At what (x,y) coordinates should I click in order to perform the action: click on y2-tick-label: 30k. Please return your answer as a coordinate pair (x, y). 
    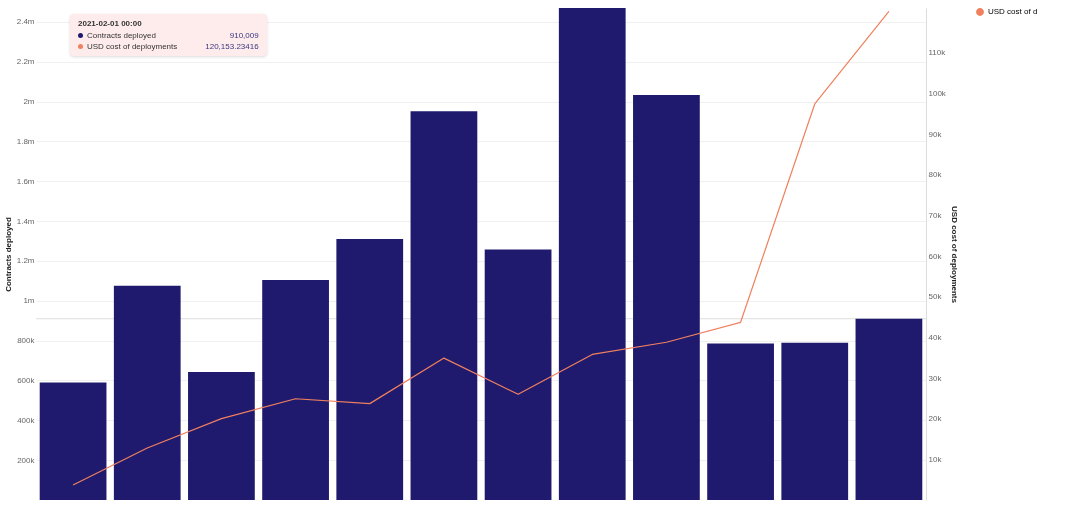
    Looking at the image, I should click on (935, 378).